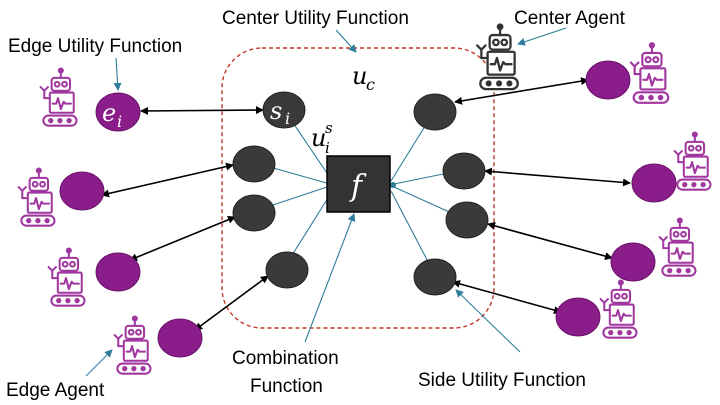 The height and width of the screenshot is (405, 720). What do you see at coordinates (318, 138) in the screenshot?
I see `side-utility-symbol: u` at bounding box center [318, 138].